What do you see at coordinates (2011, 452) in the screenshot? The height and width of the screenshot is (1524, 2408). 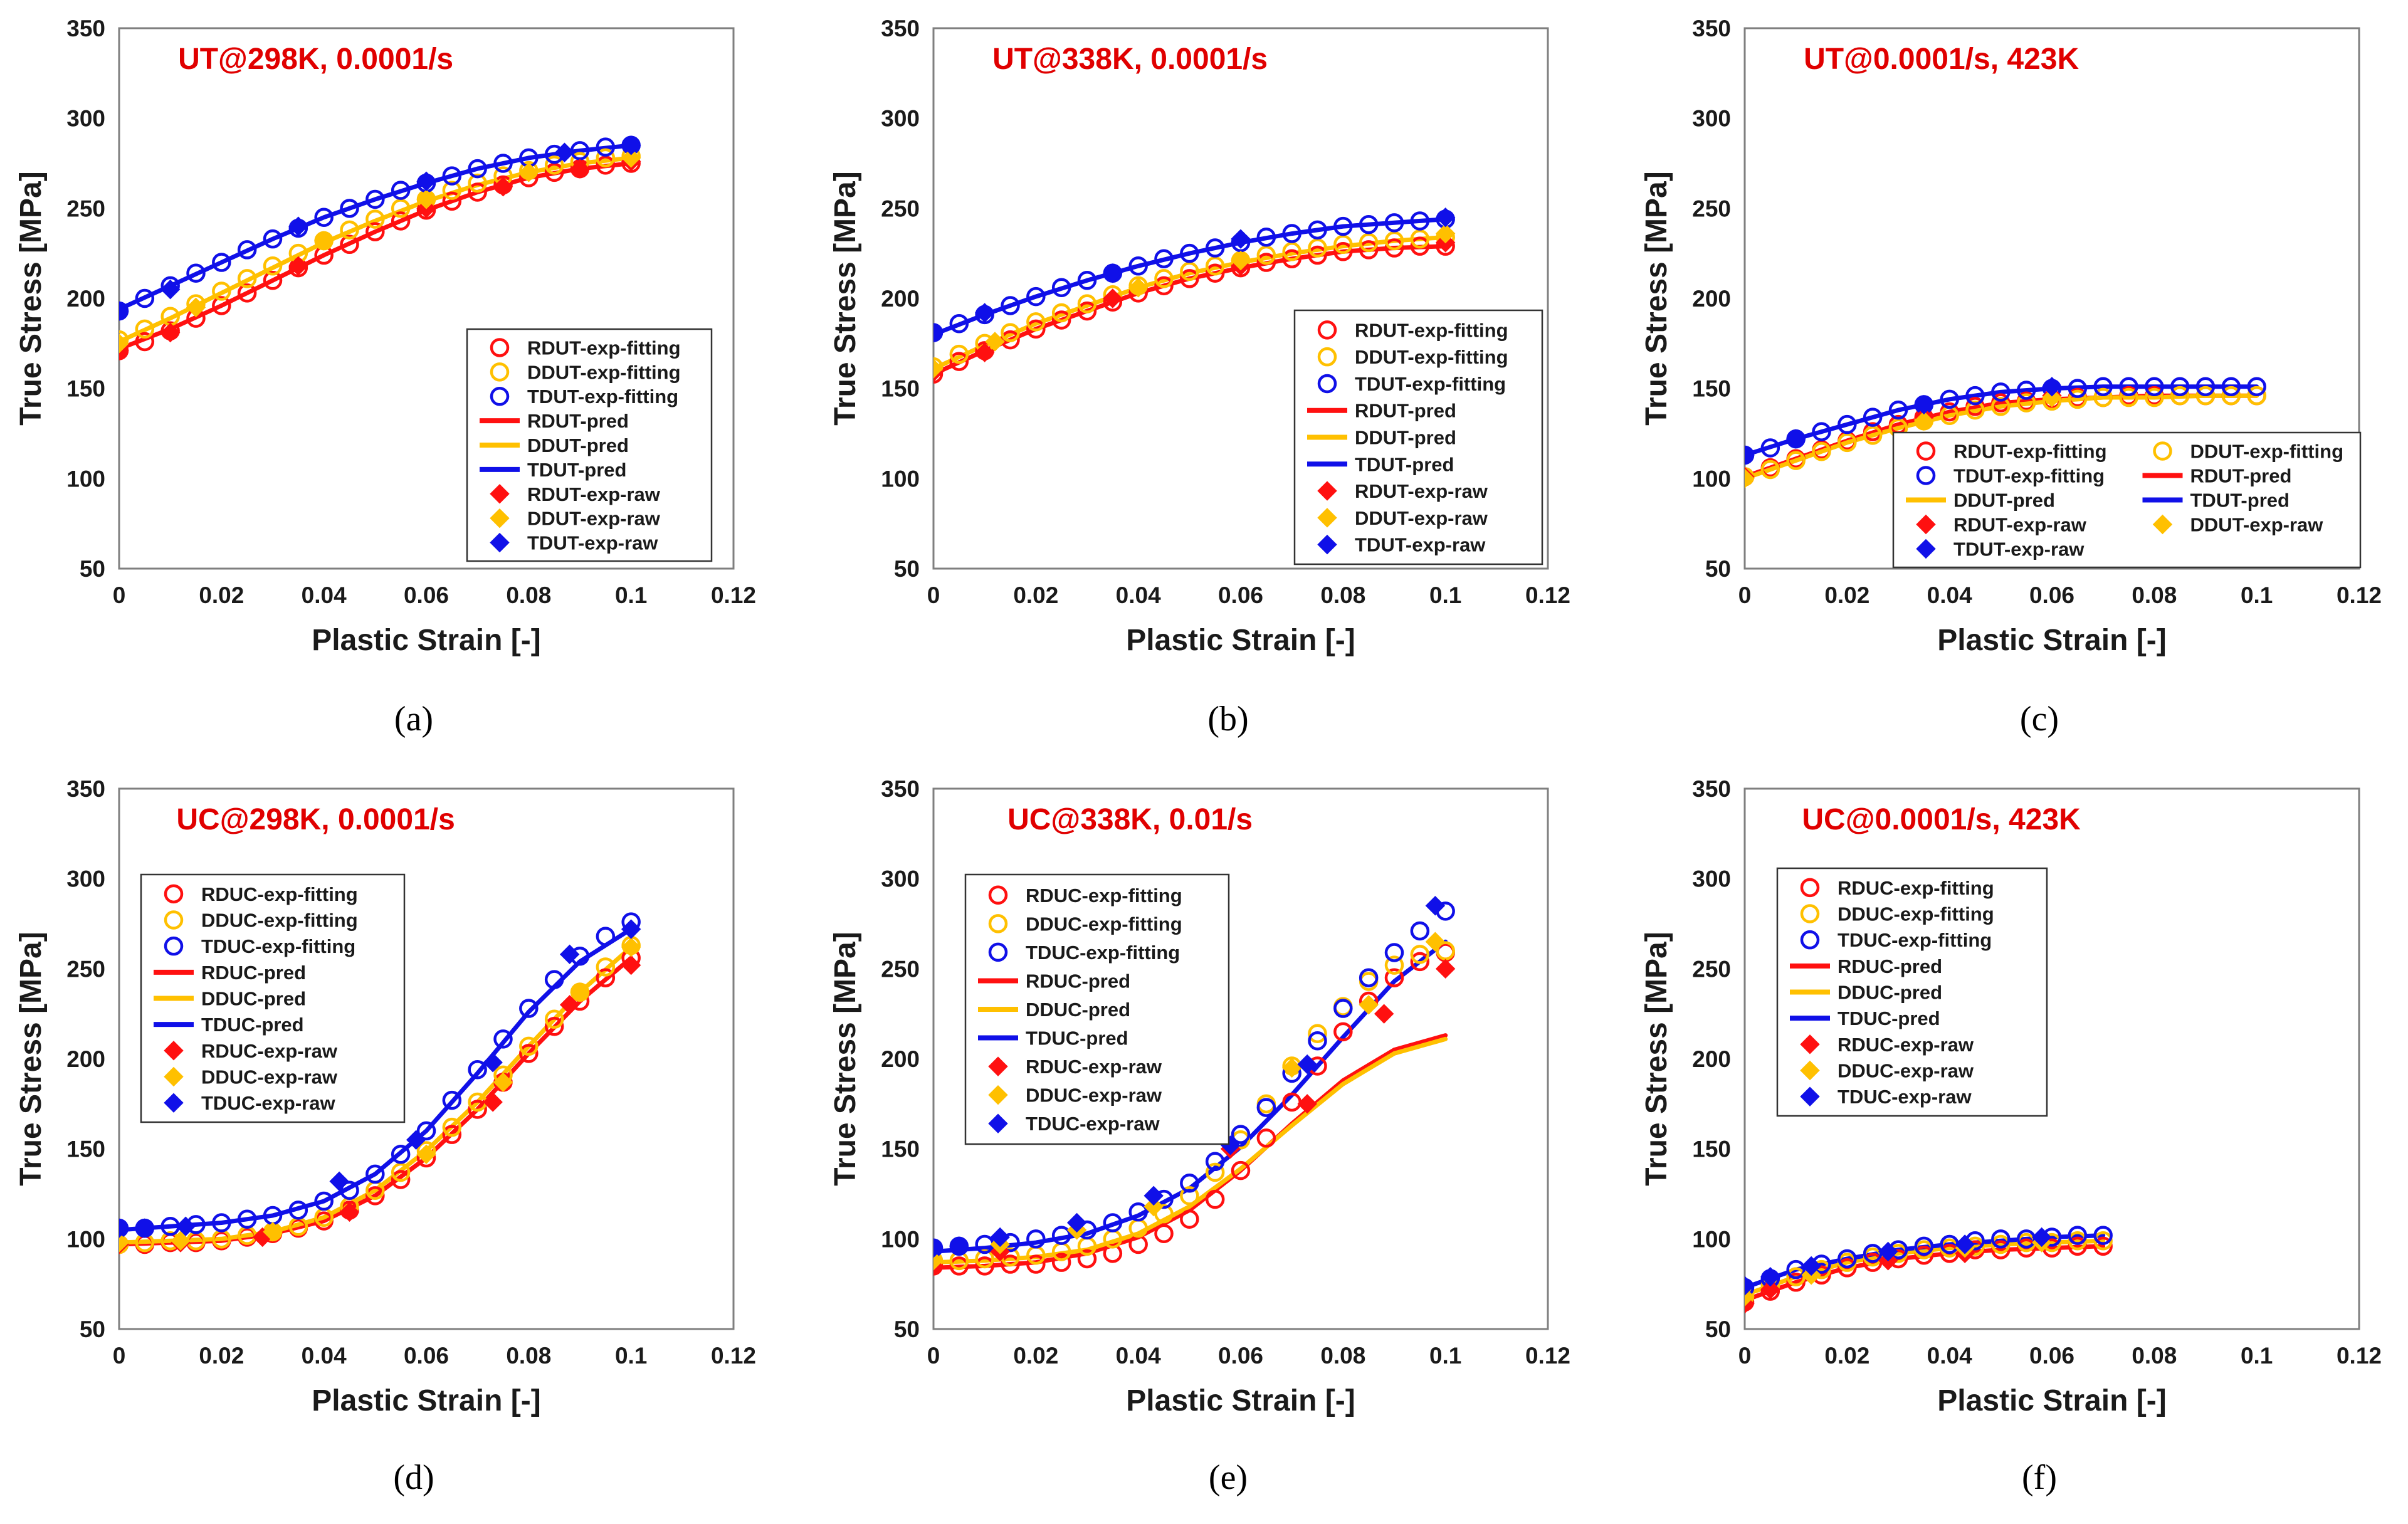 I see `legend-entry: RDUT-exp-fitting` at bounding box center [2011, 452].